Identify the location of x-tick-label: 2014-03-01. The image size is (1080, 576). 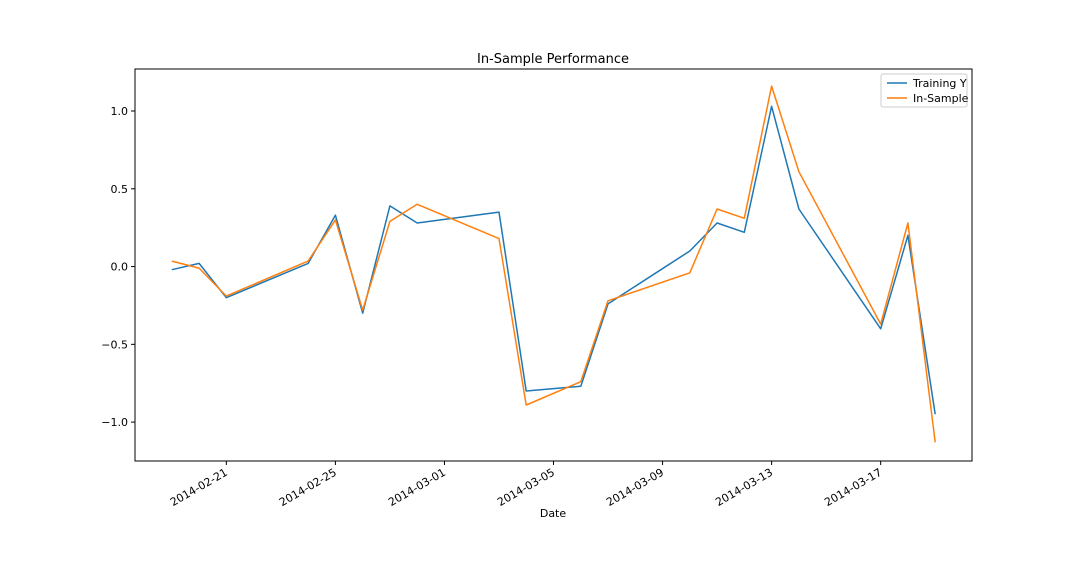
(417, 487).